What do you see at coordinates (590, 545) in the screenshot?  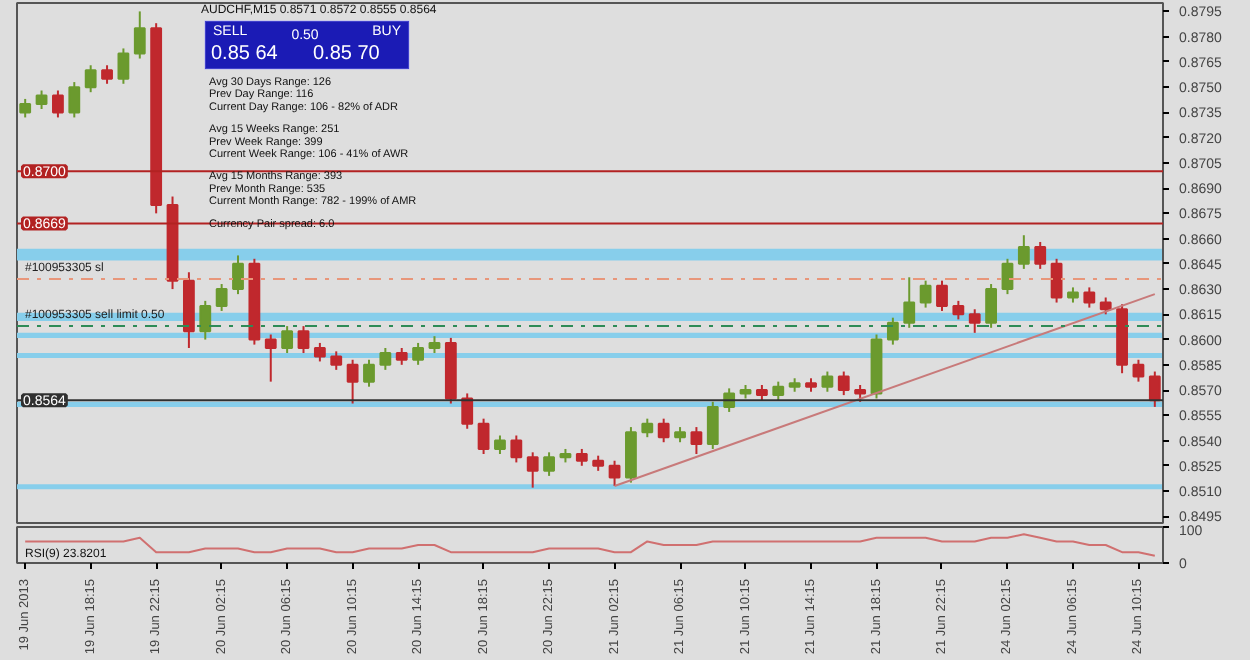 I see `line-series` at bounding box center [590, 545].